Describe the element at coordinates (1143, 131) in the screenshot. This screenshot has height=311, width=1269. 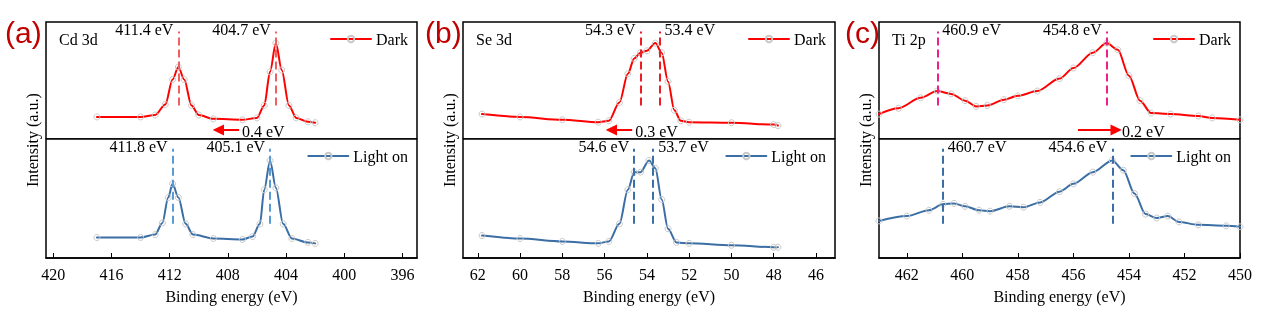
I see `annotation: 0.2 eV` at that location.